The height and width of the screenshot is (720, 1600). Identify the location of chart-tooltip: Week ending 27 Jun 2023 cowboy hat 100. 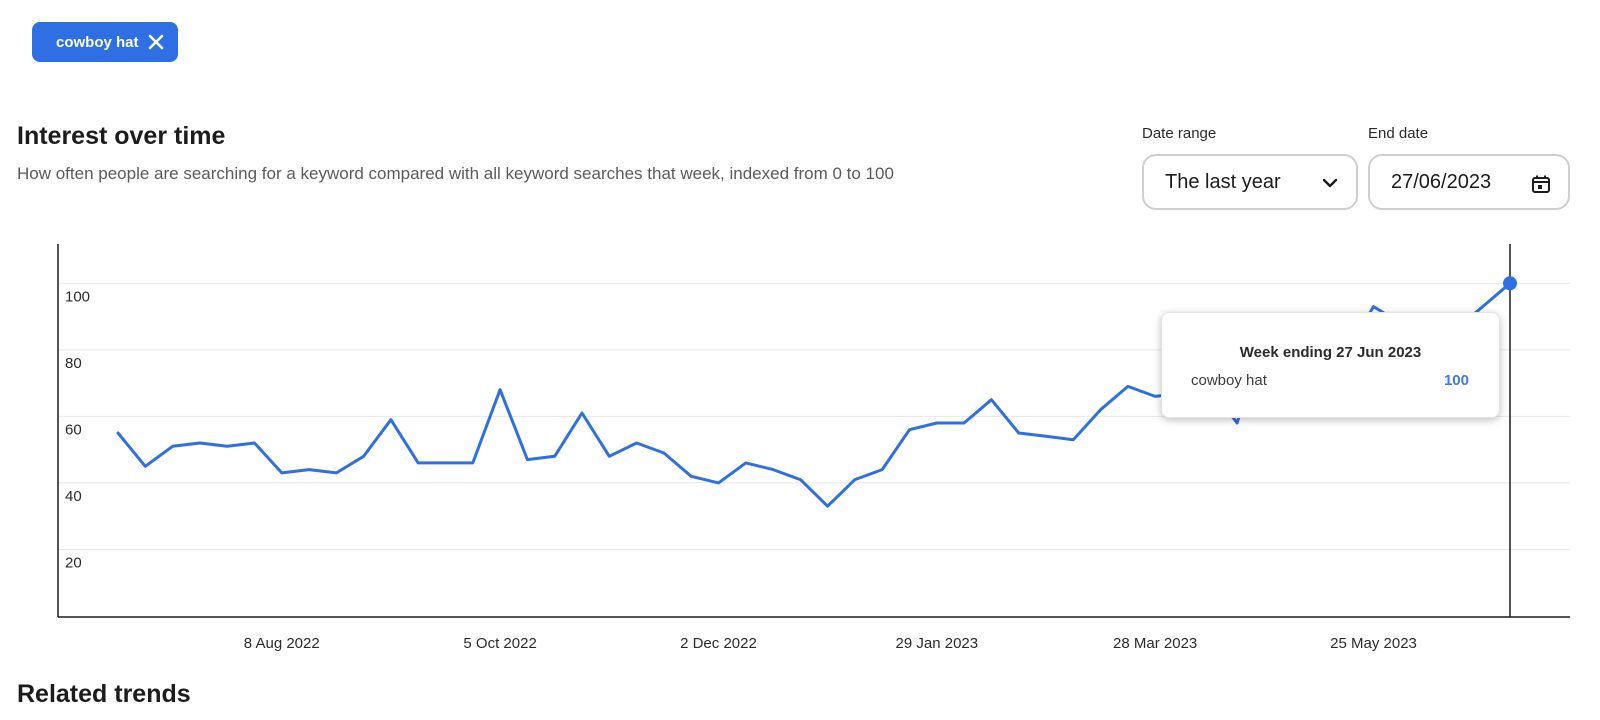
(1330, 365).